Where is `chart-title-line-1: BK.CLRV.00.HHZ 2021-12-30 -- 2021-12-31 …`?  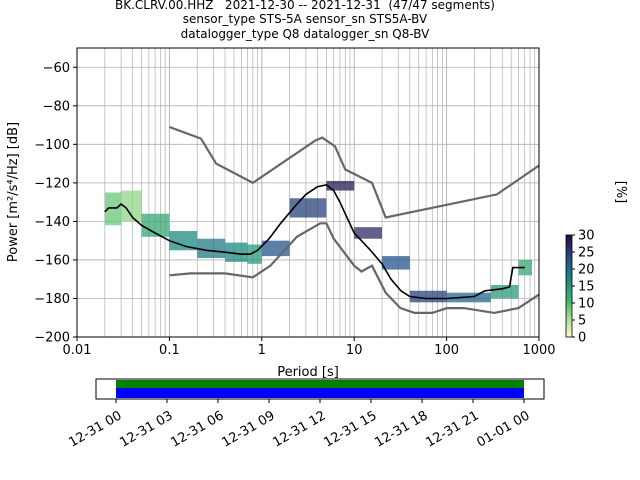 chart-title-line-1: BK.CLRV.00.HHZ 2021-12-30 -- 2021-12-31 … is located at coordinates (305, 6).